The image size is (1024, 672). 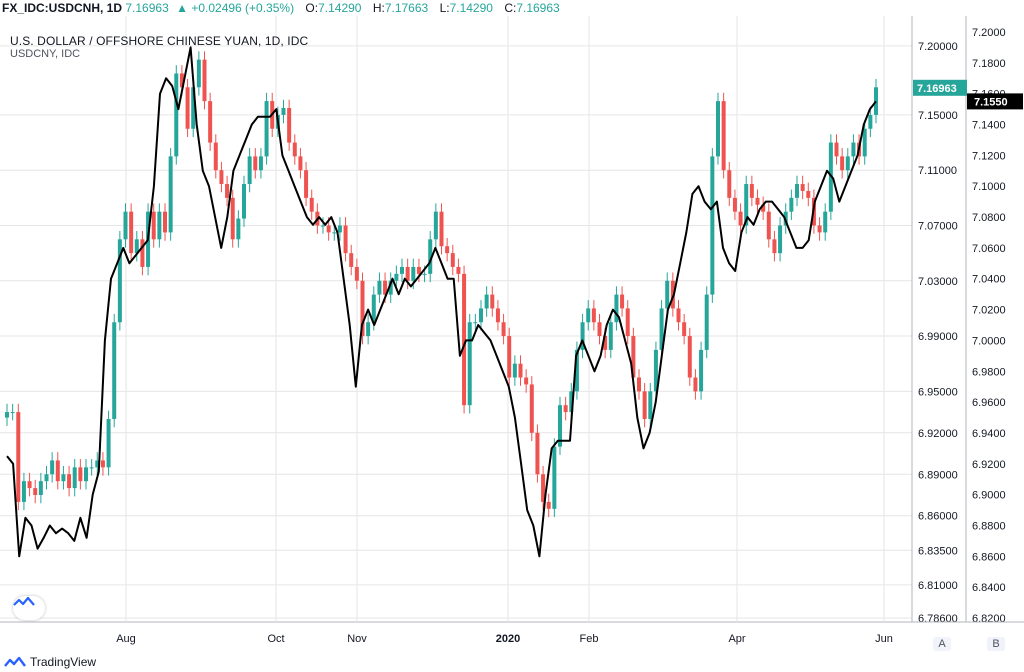 What do you see at coordinates (589, 639) in the screenshot?
I see `x-axis-tick: Feb` at bounding box center [589, 639].